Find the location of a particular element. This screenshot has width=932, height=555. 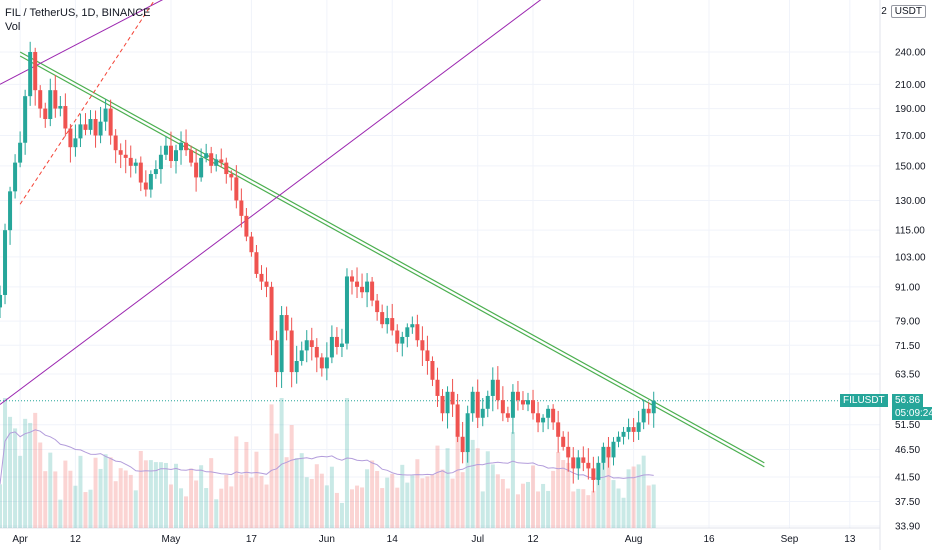

chart-legend: FIL / TetherUS, 1D, BINANCE Vol is located at coordinates (78, 20).